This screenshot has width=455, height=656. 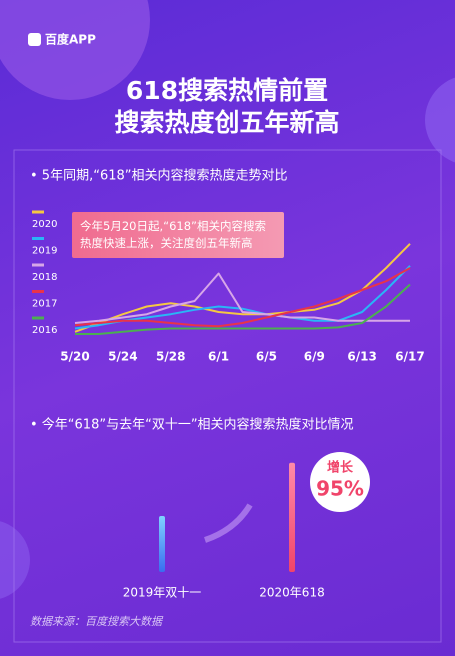 What do you see at coordinates (44, 251) in the screenshot?
I see `legend-label: 2019` at bounding box center [44, 251].